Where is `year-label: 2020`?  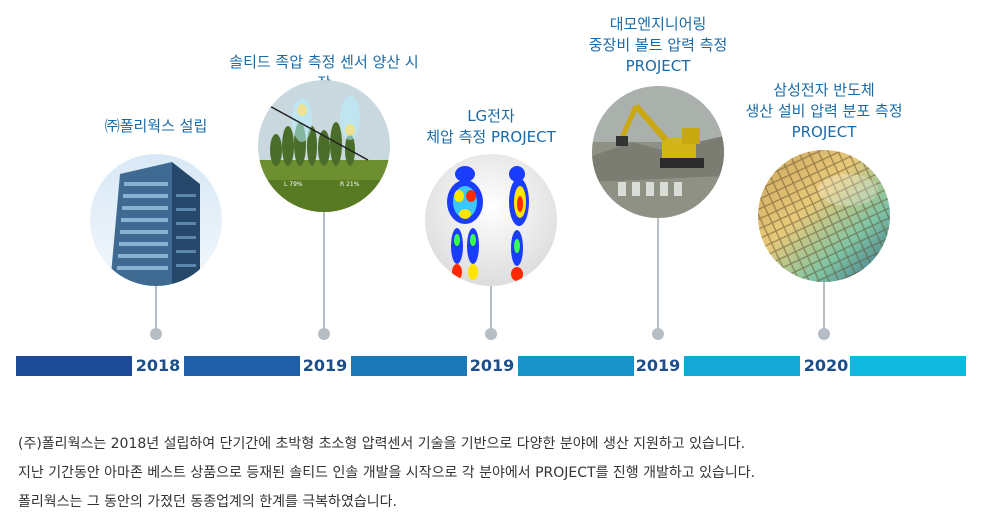 year-label: 2020 is located at coordinates (826, 365).